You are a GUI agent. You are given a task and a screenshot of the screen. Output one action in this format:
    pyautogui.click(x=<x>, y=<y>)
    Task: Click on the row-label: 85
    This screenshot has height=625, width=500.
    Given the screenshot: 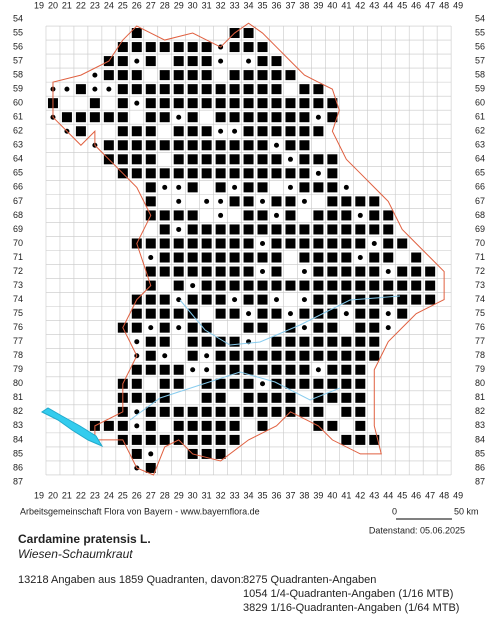 What is the action you would take?
    pyautogui.click(x=18, y=453)
    